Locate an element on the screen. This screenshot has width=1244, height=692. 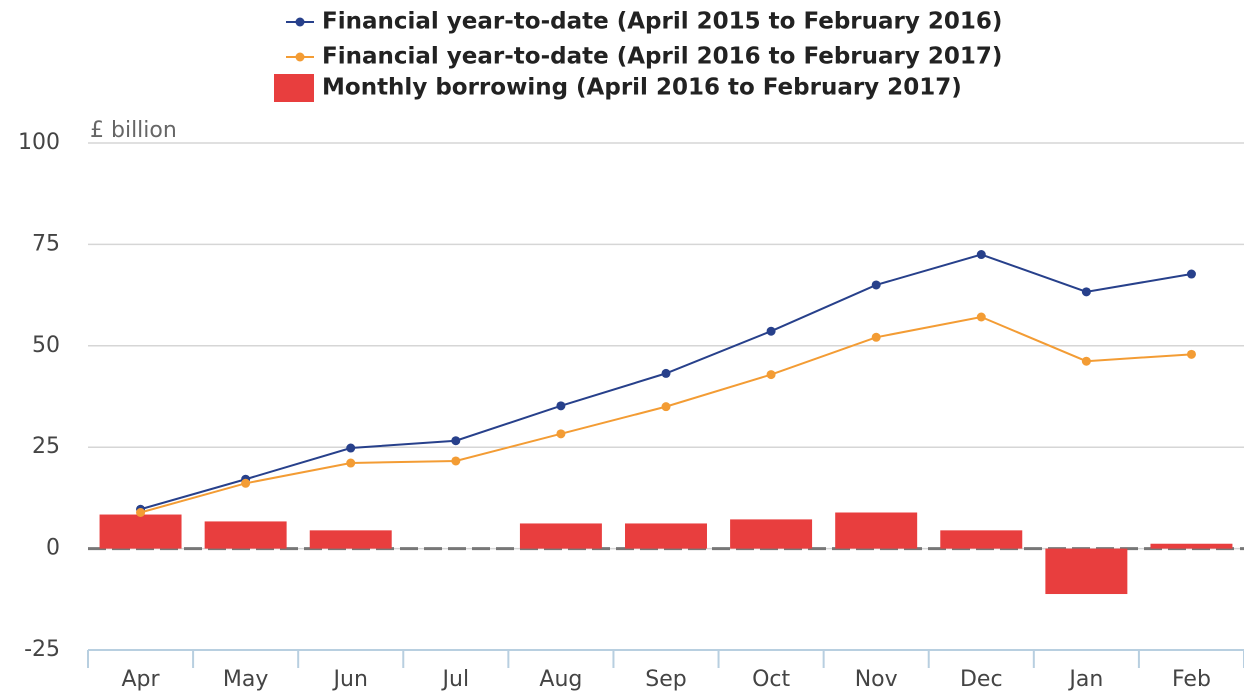
y-tick-label: 50 is located at coordinates (46, 345).